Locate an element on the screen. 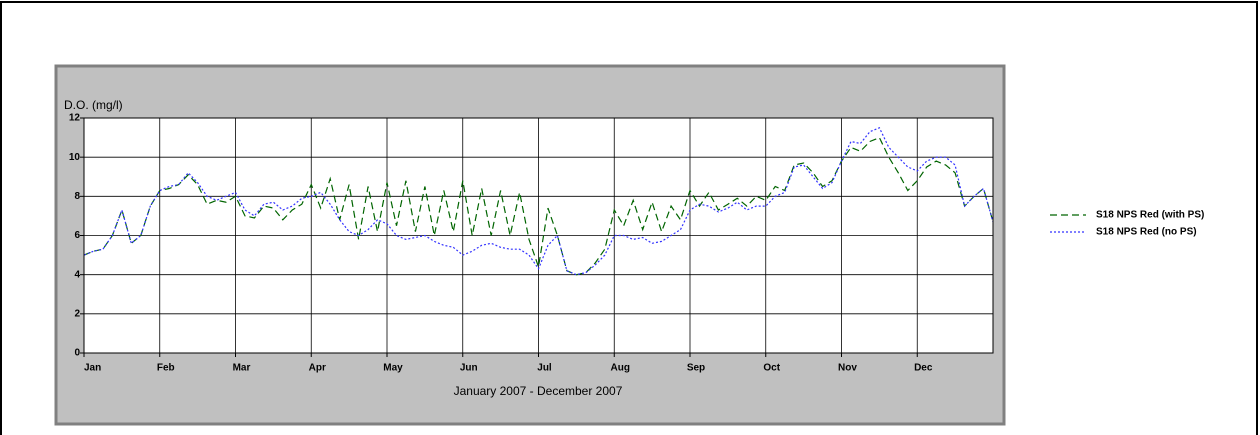 The image size is (1260, 435). y-tick-label: 12 is located at coordinates (75, 118).